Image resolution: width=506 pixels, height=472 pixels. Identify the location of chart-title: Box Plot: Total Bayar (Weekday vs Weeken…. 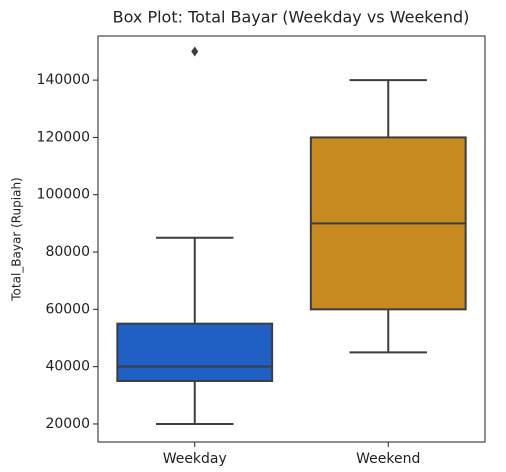
(291, 17).